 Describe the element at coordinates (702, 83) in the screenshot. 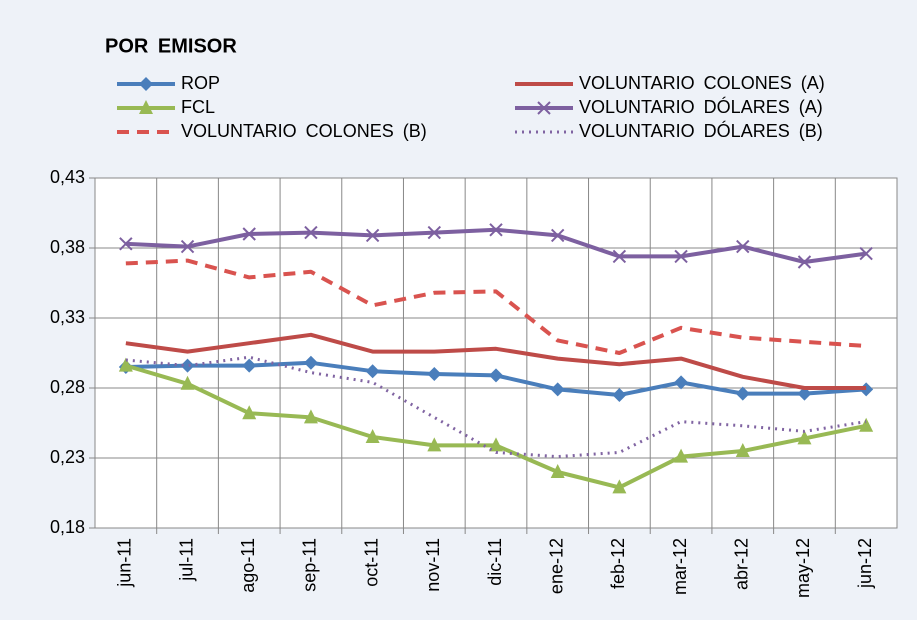

I see `legend-label: VOLUNTARIO COLONES (A)` at that location.